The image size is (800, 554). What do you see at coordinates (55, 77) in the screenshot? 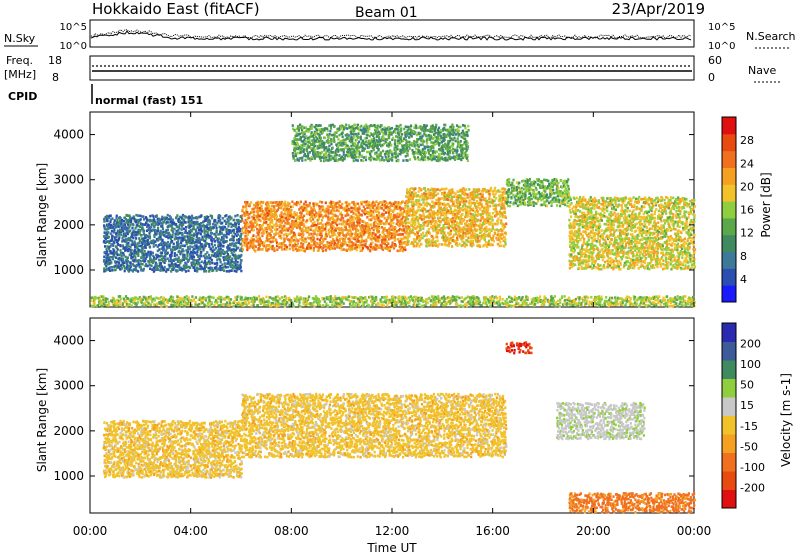
I see `freq-tick-bottom: 8` at bounding box center [55, 77].